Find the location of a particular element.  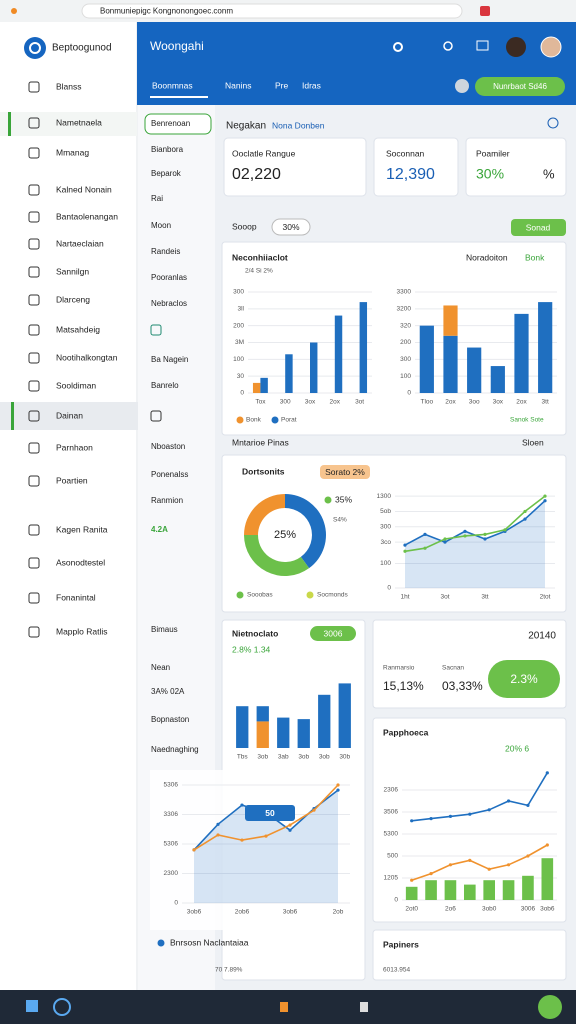

tray-icon is located at coordinates (550, 1007).